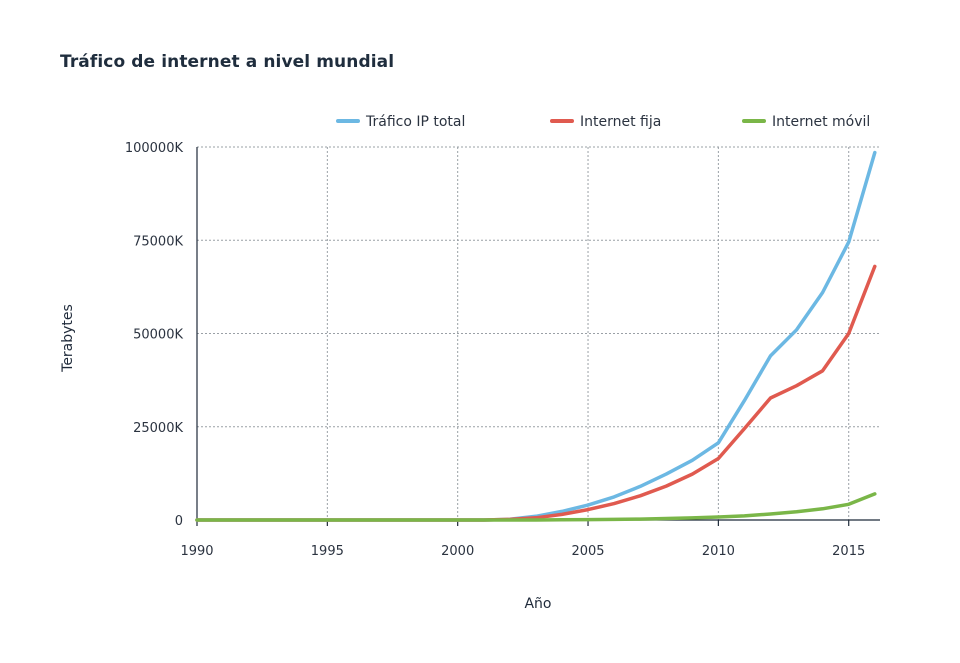 The height and width of the screenshot is (663, 960). What do you see at coordinates (68, 338) in the screenshot?
I see `y-axis-title: Terabytes` at bounding box center [68, 338].